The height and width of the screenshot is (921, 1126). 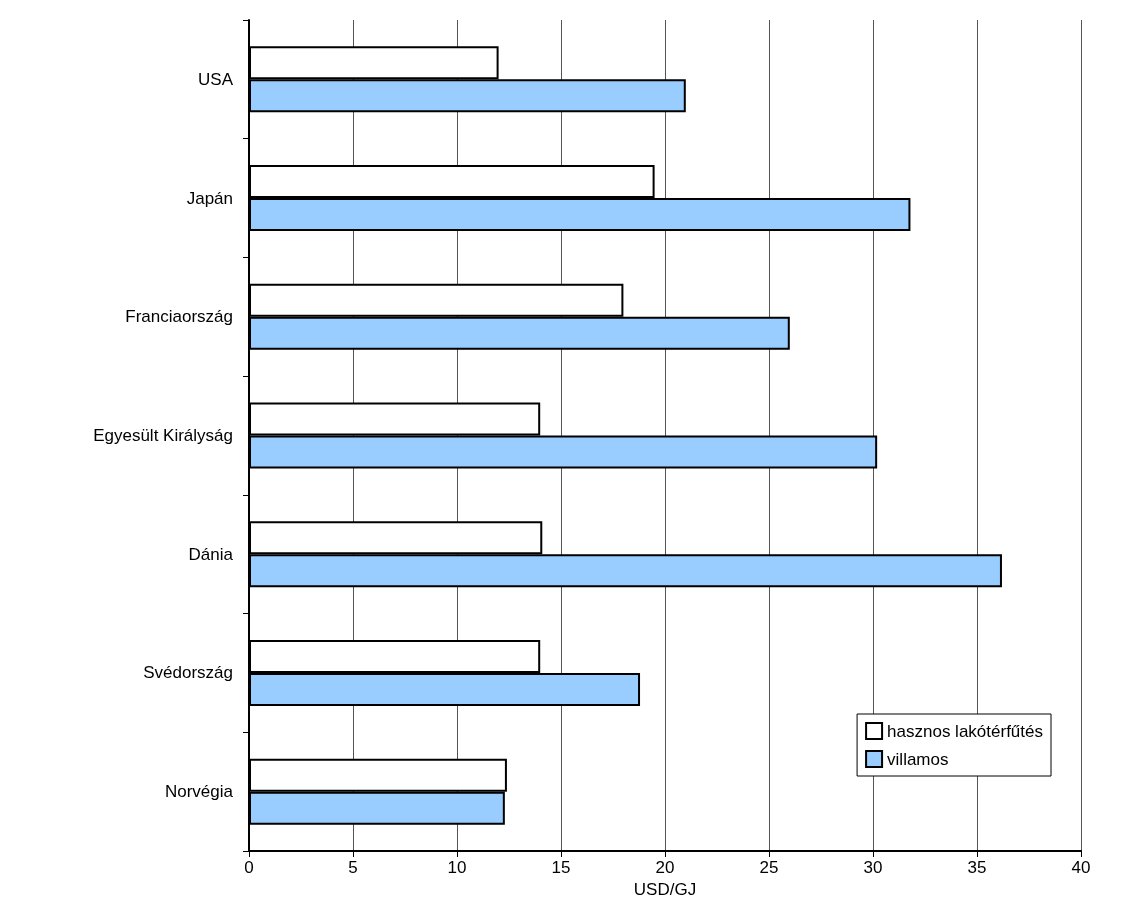 I want to click on y-tick-label: Egyesült Királyság, so click(x=163, y=435).